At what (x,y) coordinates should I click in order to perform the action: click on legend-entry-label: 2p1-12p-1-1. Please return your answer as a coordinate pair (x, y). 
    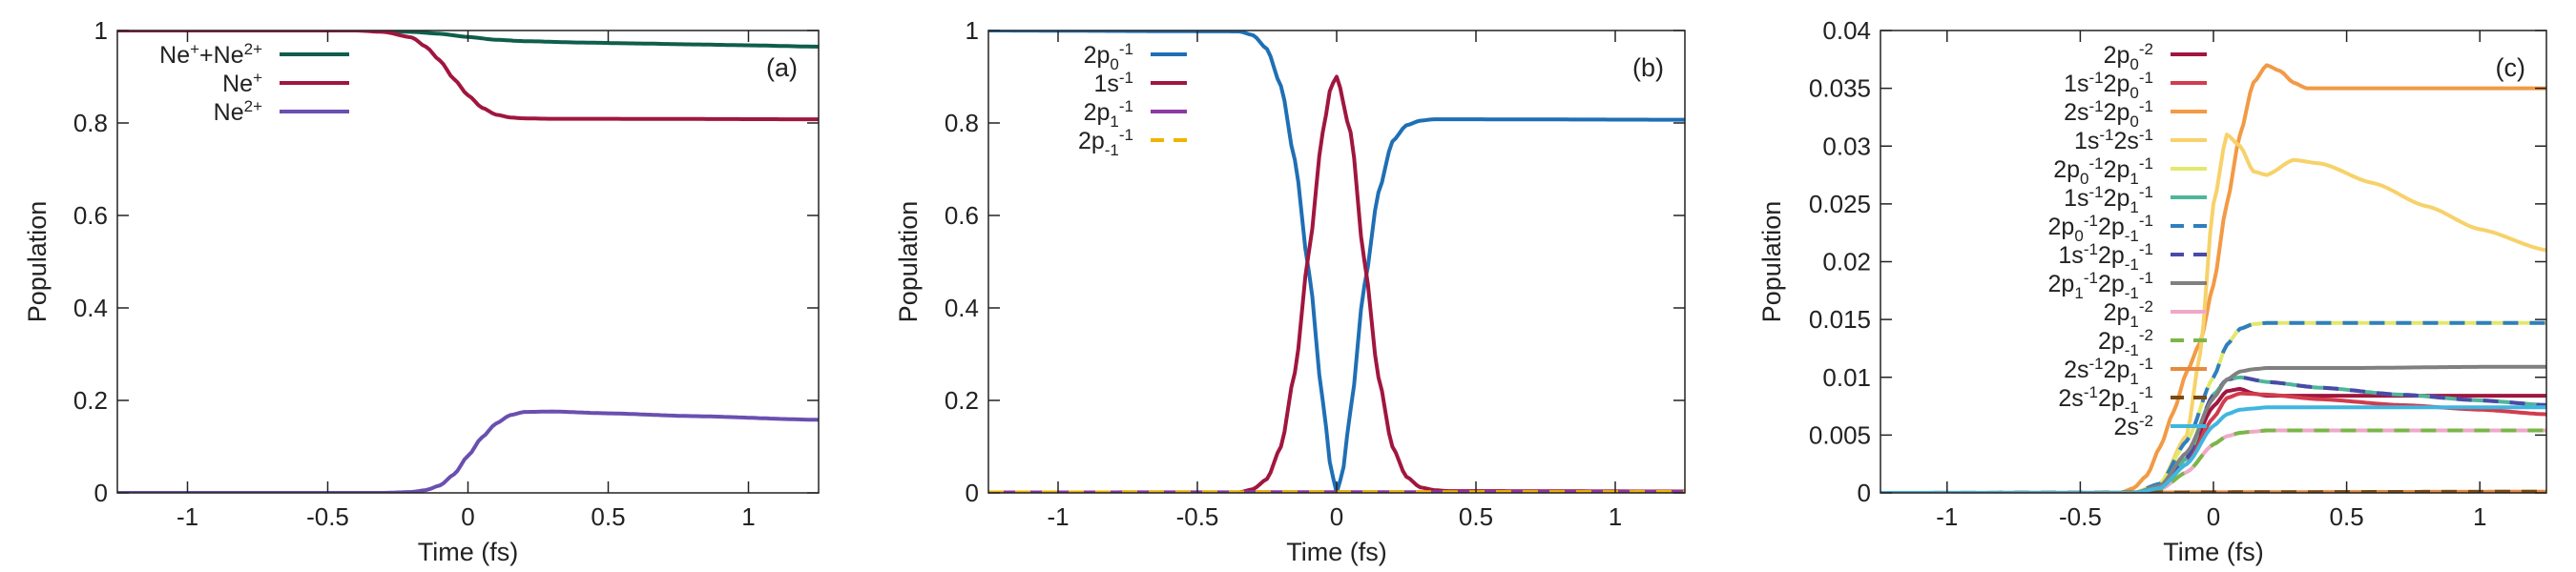
    Looking at the image, I should click on (2100, 285).